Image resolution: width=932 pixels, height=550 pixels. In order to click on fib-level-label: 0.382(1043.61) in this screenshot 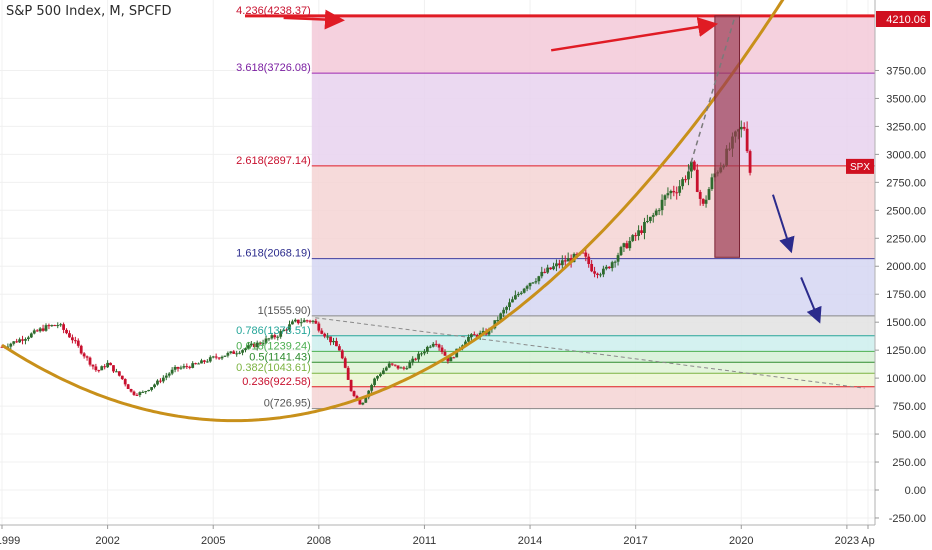, I will do `click(273, 368)`.